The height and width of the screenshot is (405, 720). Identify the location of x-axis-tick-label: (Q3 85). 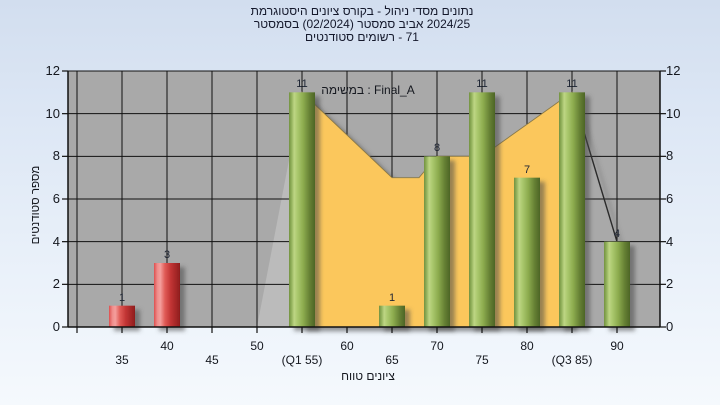
(572, 360).